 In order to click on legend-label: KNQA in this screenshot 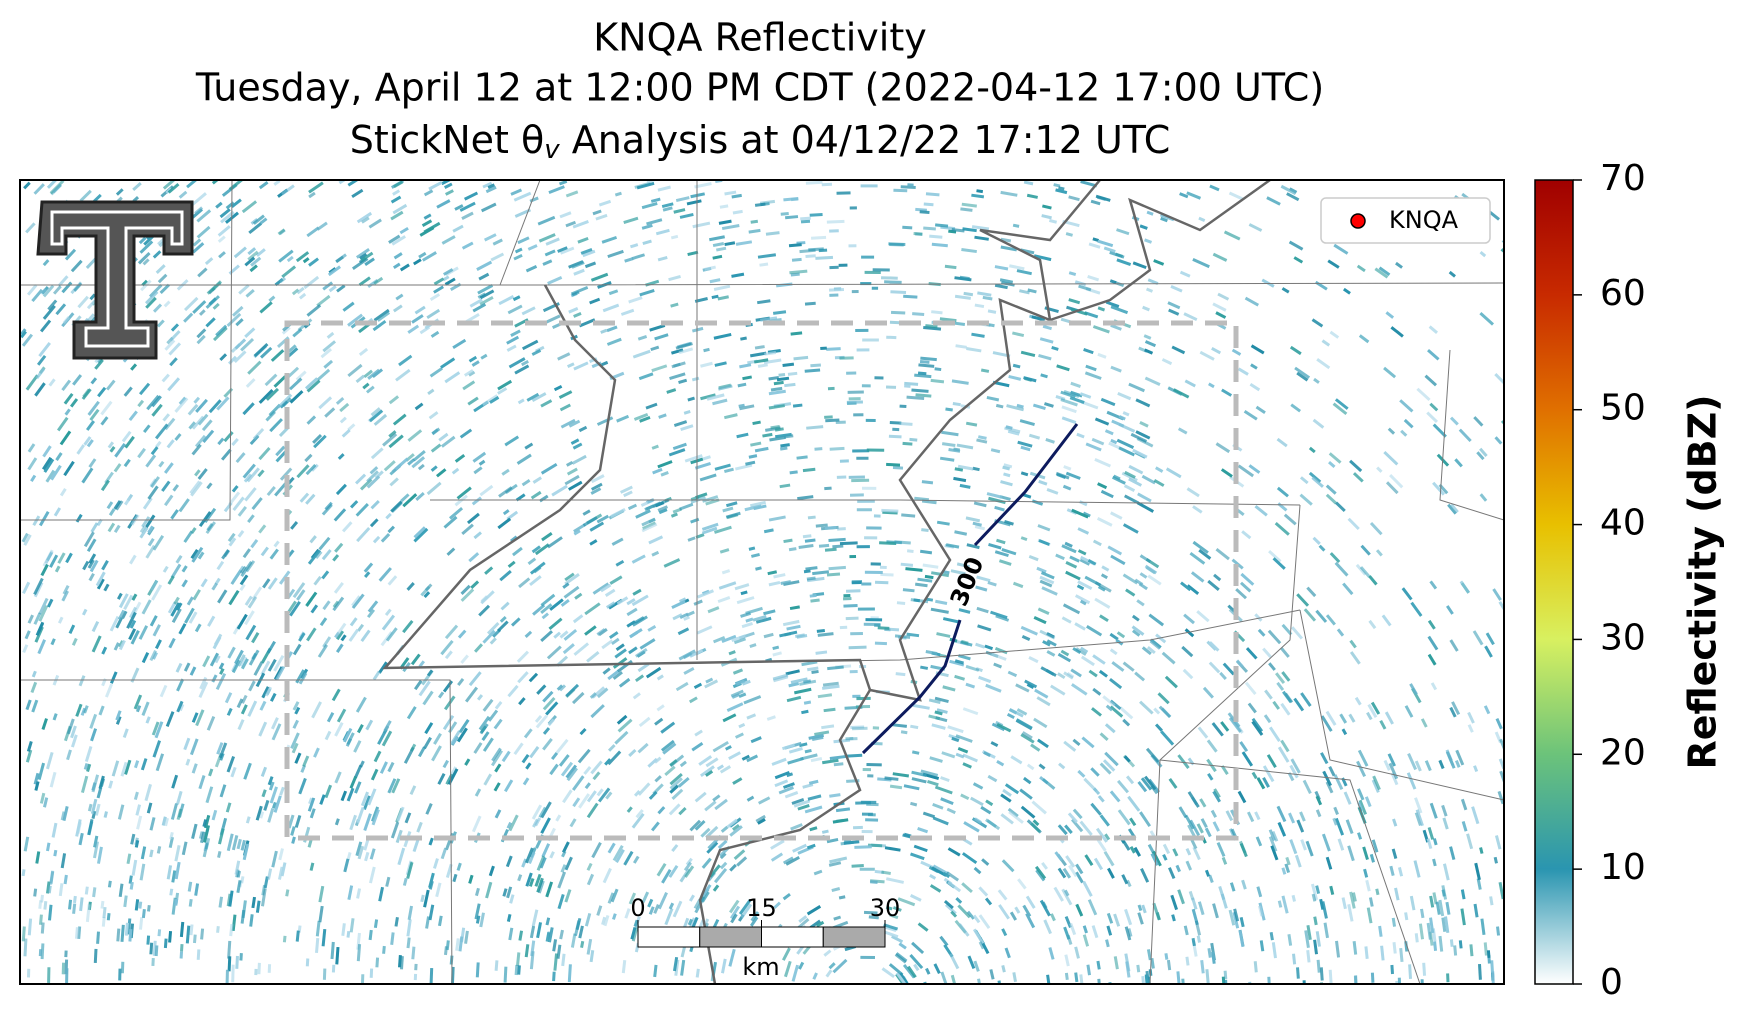, I will do `click(1424, 220)`.